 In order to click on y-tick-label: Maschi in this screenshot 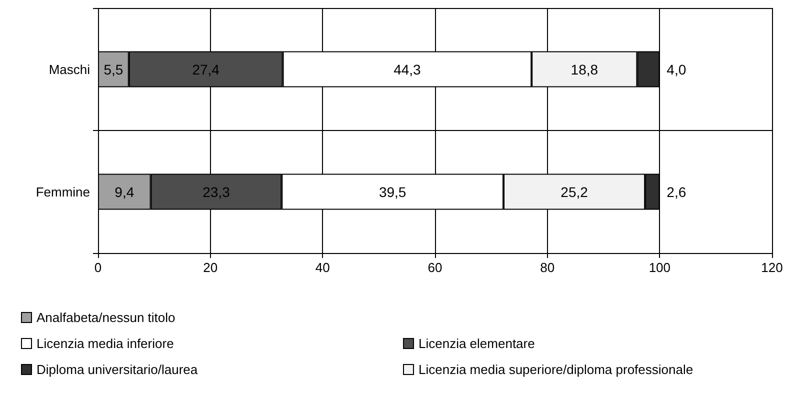, I will do `click(69, 69)`.